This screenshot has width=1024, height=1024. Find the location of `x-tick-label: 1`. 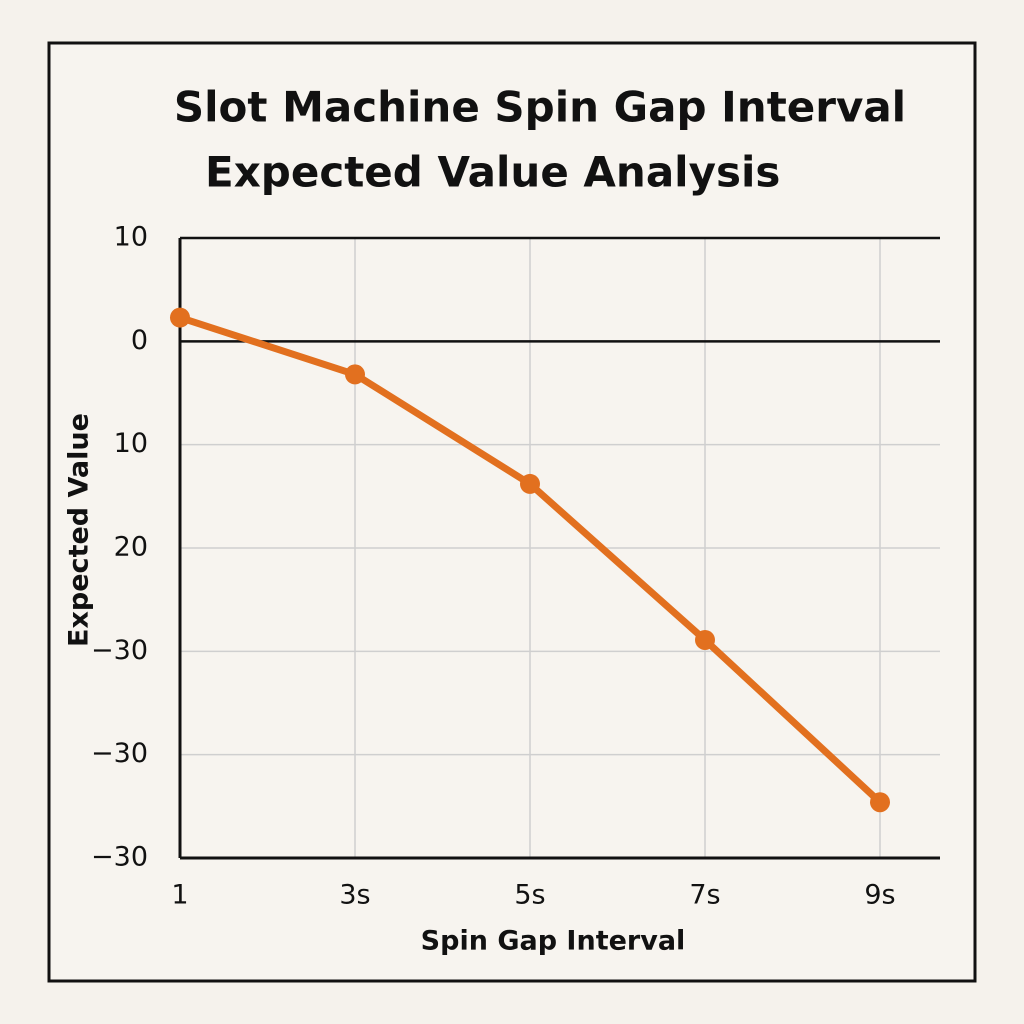

x-tick-label: 1 is located at coordinates (179, 895).